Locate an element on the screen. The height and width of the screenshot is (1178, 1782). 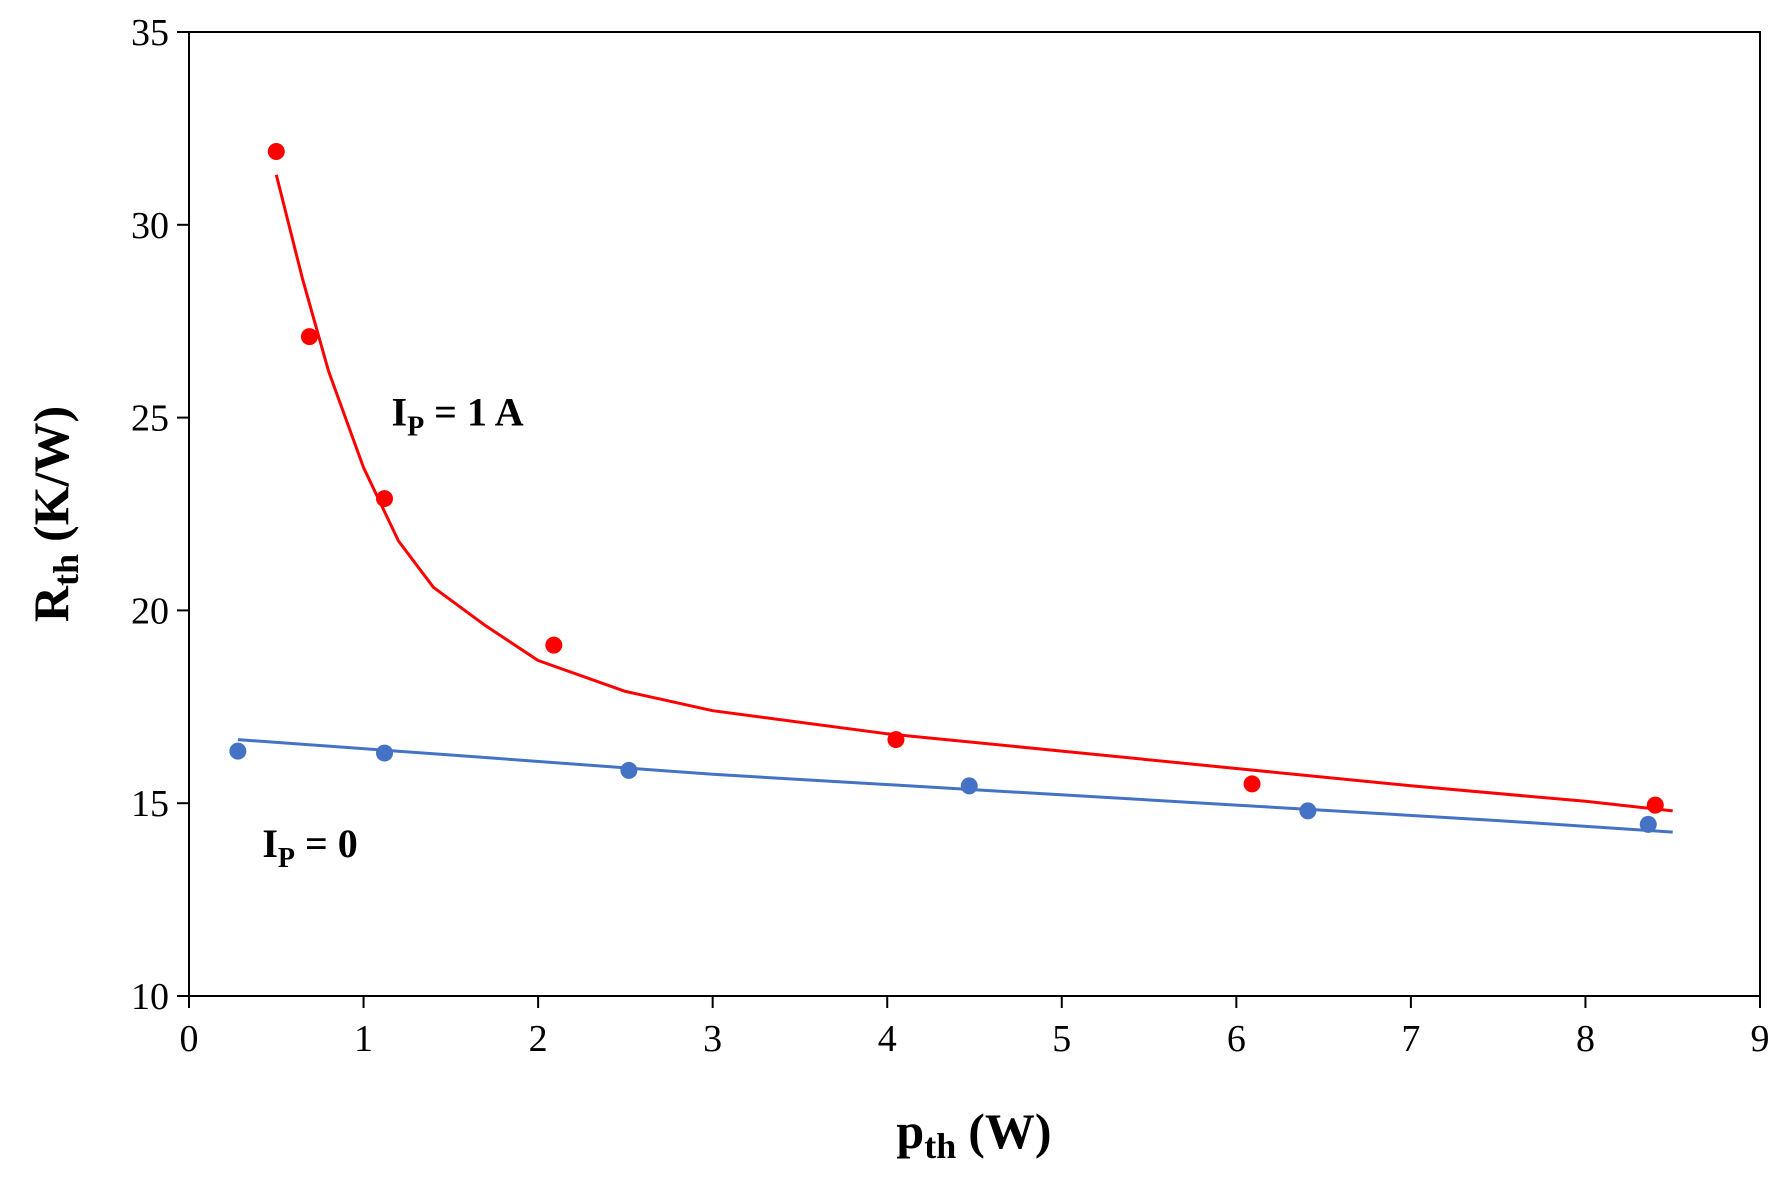
x-tick-label: 4 is located at coordinates (887, 1039).